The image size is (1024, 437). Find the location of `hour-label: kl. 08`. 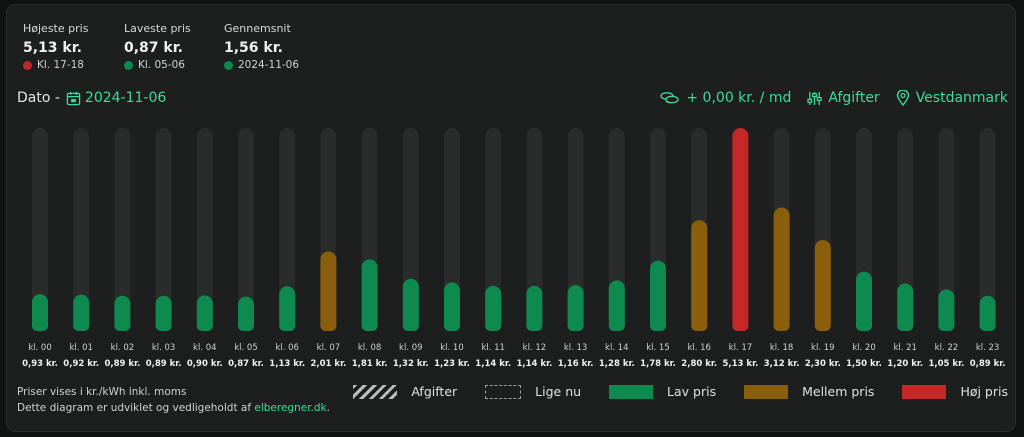

hour-label: kl. 08 is located at coordinates (370, 348).